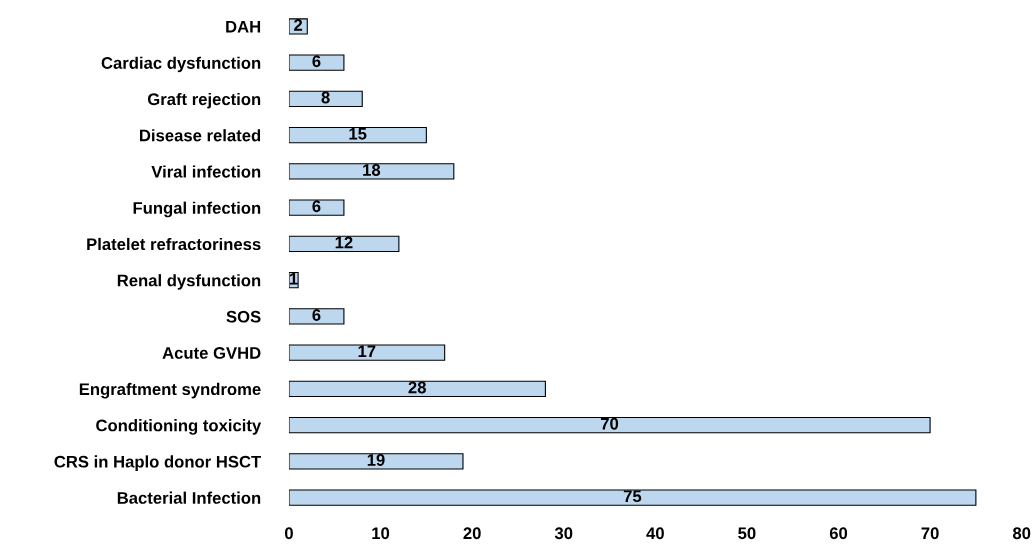  What do you see at coordinates (181, 64) in the screenshot?
I see `y-tick-label: Cardiac dysfunction` at bounding box center [181, 64].